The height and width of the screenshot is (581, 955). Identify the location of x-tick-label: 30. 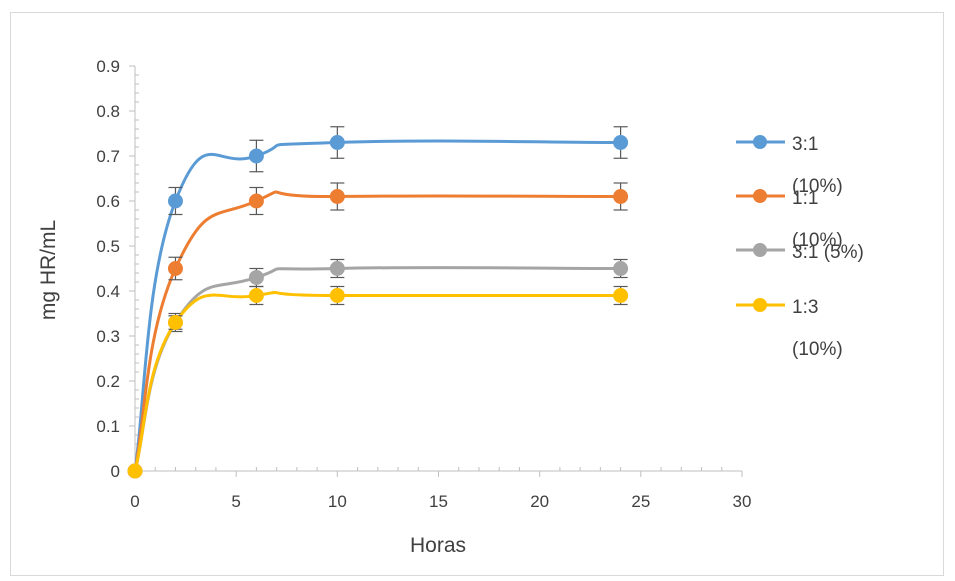
(742, 501).